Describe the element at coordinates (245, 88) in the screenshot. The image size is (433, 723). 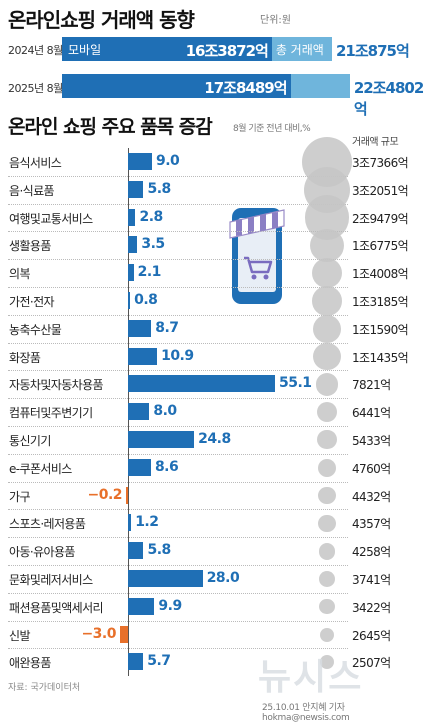
I see `mobile-value-2025: 17조8489억` at that location.